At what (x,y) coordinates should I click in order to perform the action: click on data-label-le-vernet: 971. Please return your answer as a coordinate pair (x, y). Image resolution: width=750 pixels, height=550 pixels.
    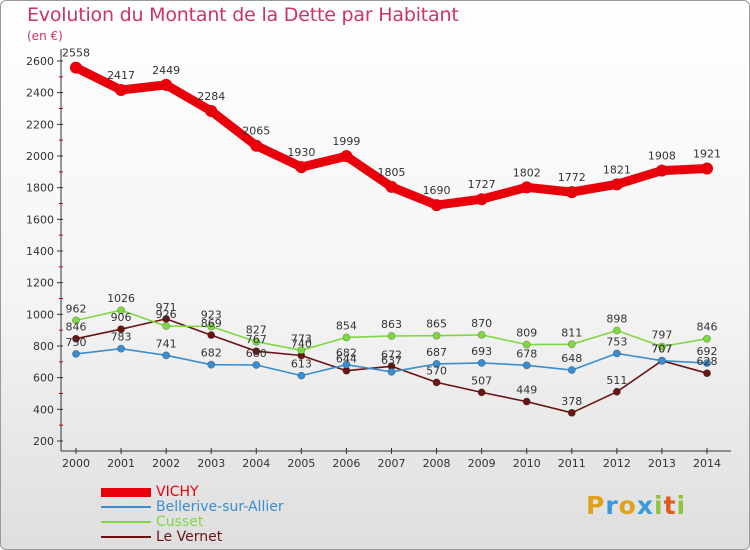
    Looking at the image, I should click on (166, 307).